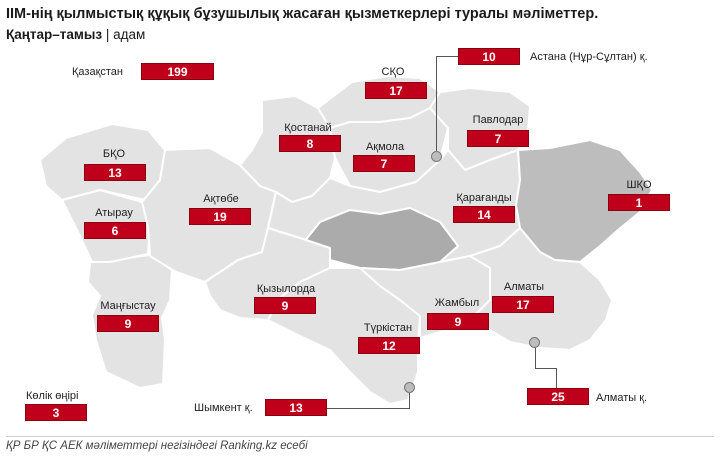 The height and width of the screenshot is (461, 720). Describe the element at coordinates (556, 378) in the screenshot. I see `almaty-city-leader-v2` at that location.